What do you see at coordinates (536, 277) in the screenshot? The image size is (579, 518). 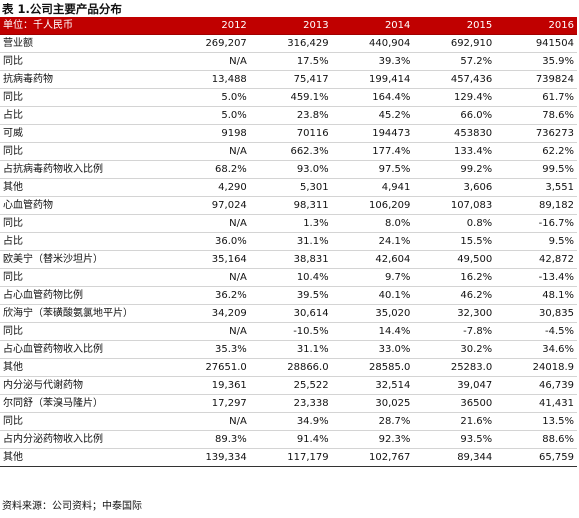 I see `cell-value: -13.4%` at bounding box center [536, 277].